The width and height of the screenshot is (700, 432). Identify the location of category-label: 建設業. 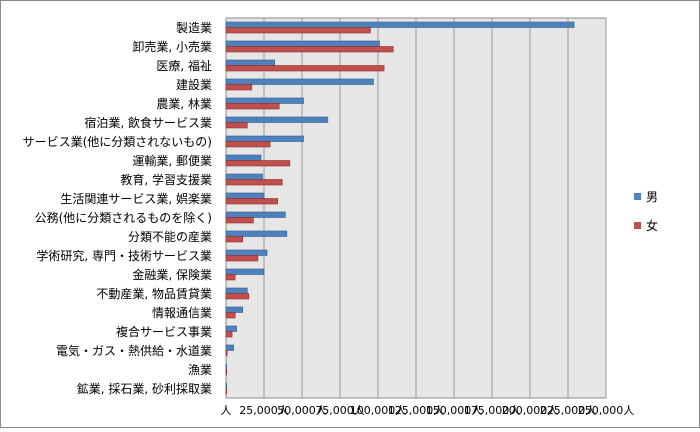
(194, 84).